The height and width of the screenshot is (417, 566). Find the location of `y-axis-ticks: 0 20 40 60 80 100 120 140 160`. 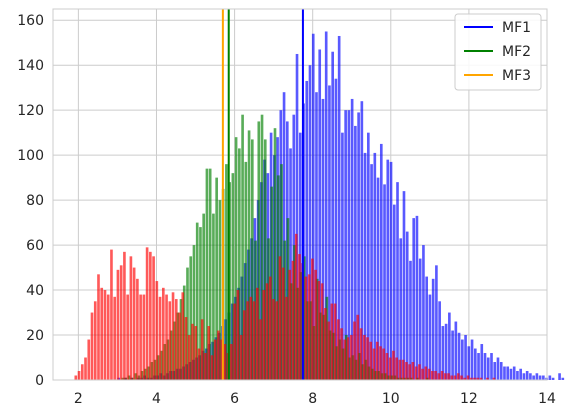

y-axis-ticks: 0 20 40 60 80 100 120 140 160 is located at coordinates (30, 201).